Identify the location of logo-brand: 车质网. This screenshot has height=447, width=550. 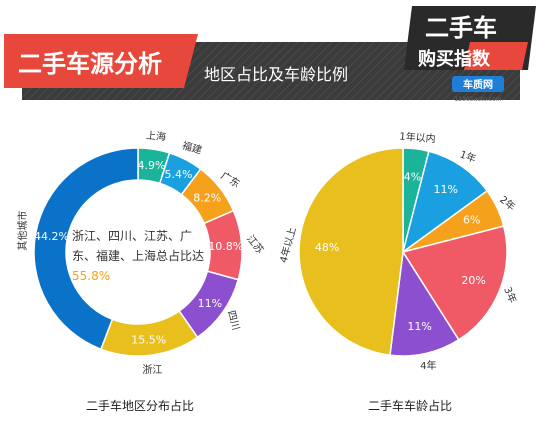
(478, 84).